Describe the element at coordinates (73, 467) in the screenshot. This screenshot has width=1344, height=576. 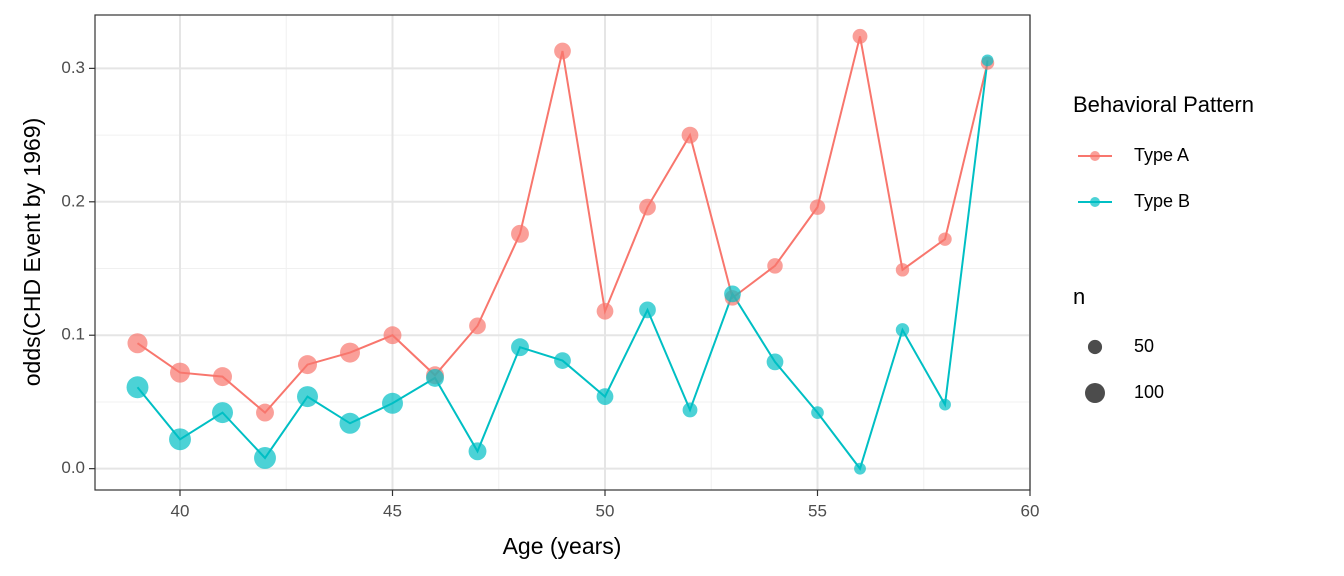
I see `y-tick-label: 0.0` at that location.